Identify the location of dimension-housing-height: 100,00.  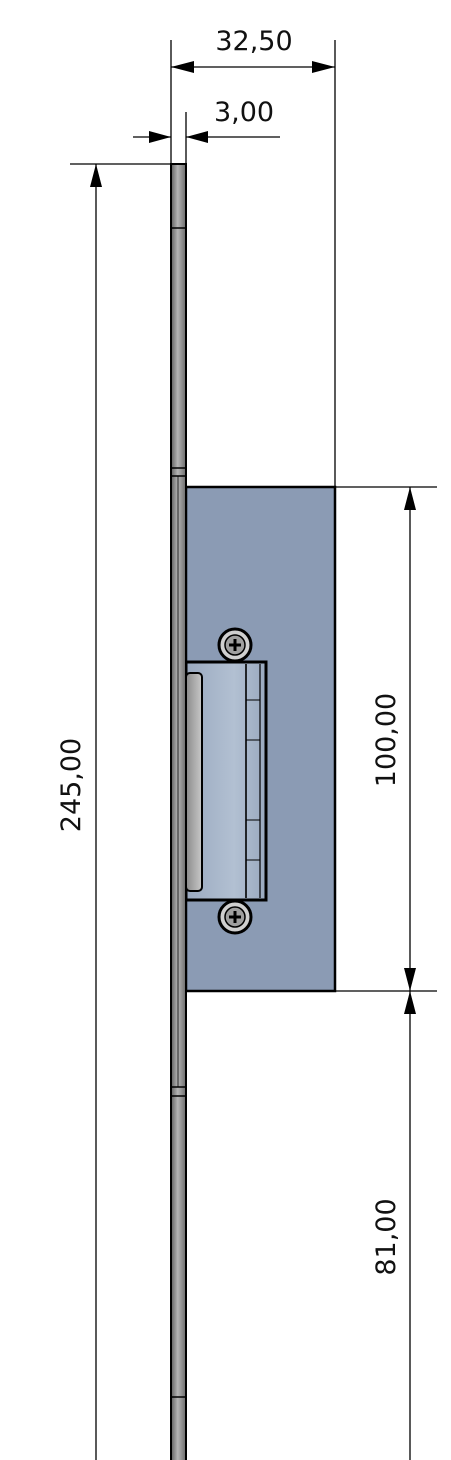
(386, 739).